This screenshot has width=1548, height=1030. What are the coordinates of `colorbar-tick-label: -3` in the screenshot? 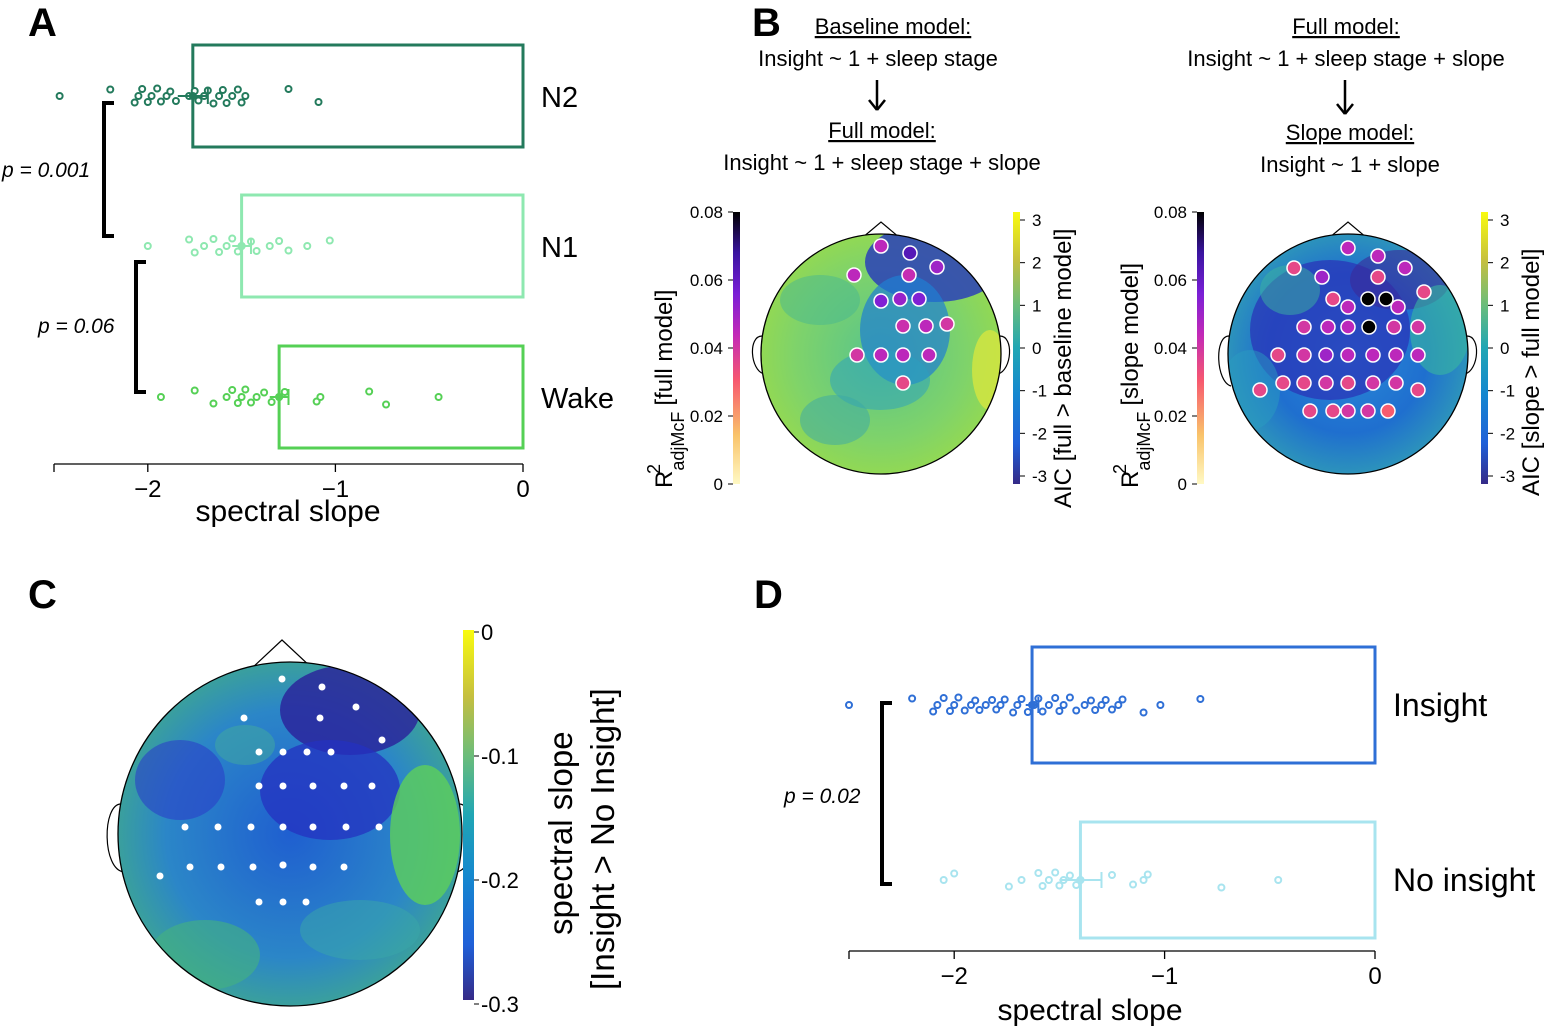 It's located at (1507, 476).